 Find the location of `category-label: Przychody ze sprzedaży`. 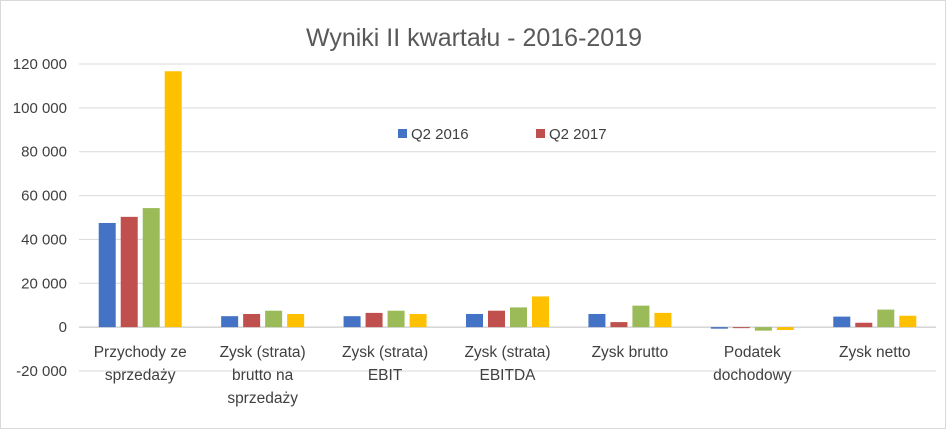

category-label: Przychody ze sprzedaży is located at coordinates (140, 364).